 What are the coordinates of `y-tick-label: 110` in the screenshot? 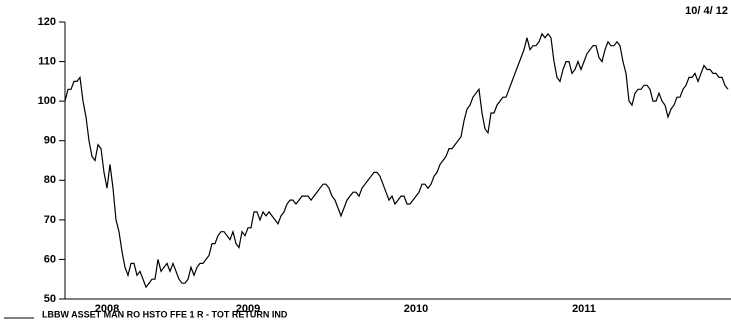 It's located at (47, 61).